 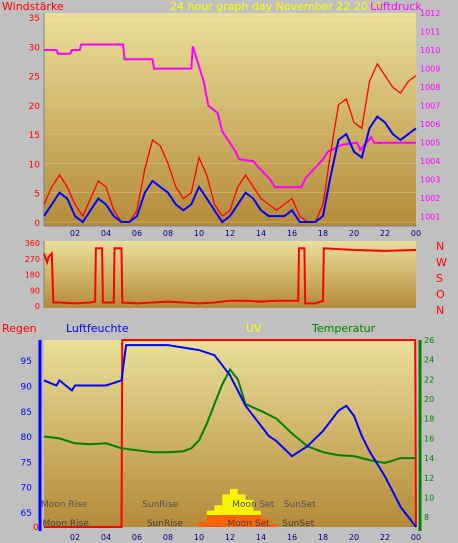 I want to click on wind-x-tick-label: 20, so click(x=354, y=233).